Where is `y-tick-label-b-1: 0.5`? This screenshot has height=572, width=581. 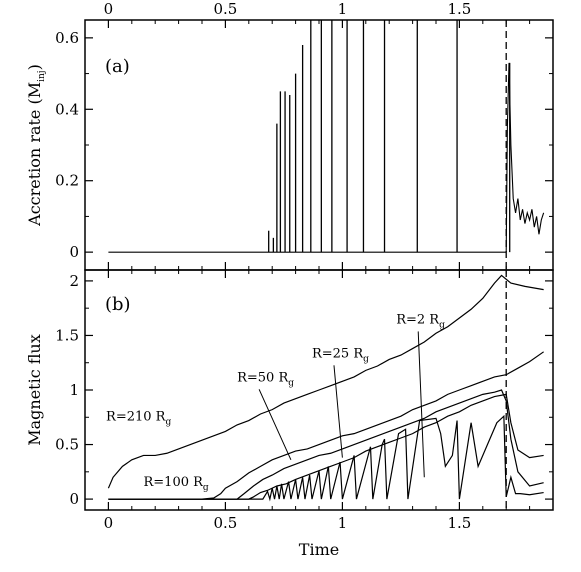 y-tick-label-b-1: 0.5 is located at coordinates (67, 445).